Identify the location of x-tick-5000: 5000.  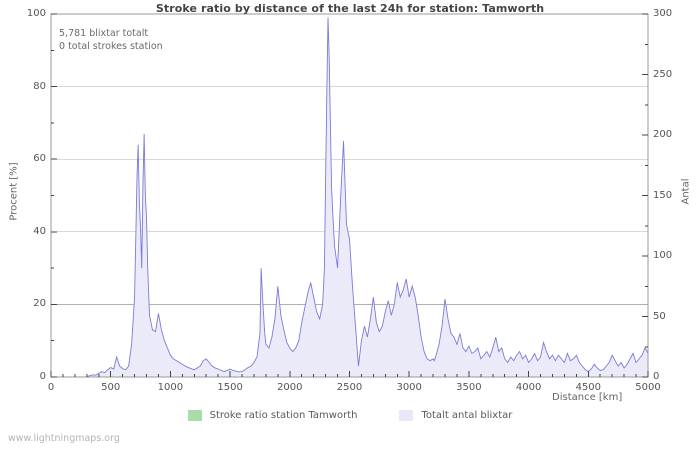
(648, 387).